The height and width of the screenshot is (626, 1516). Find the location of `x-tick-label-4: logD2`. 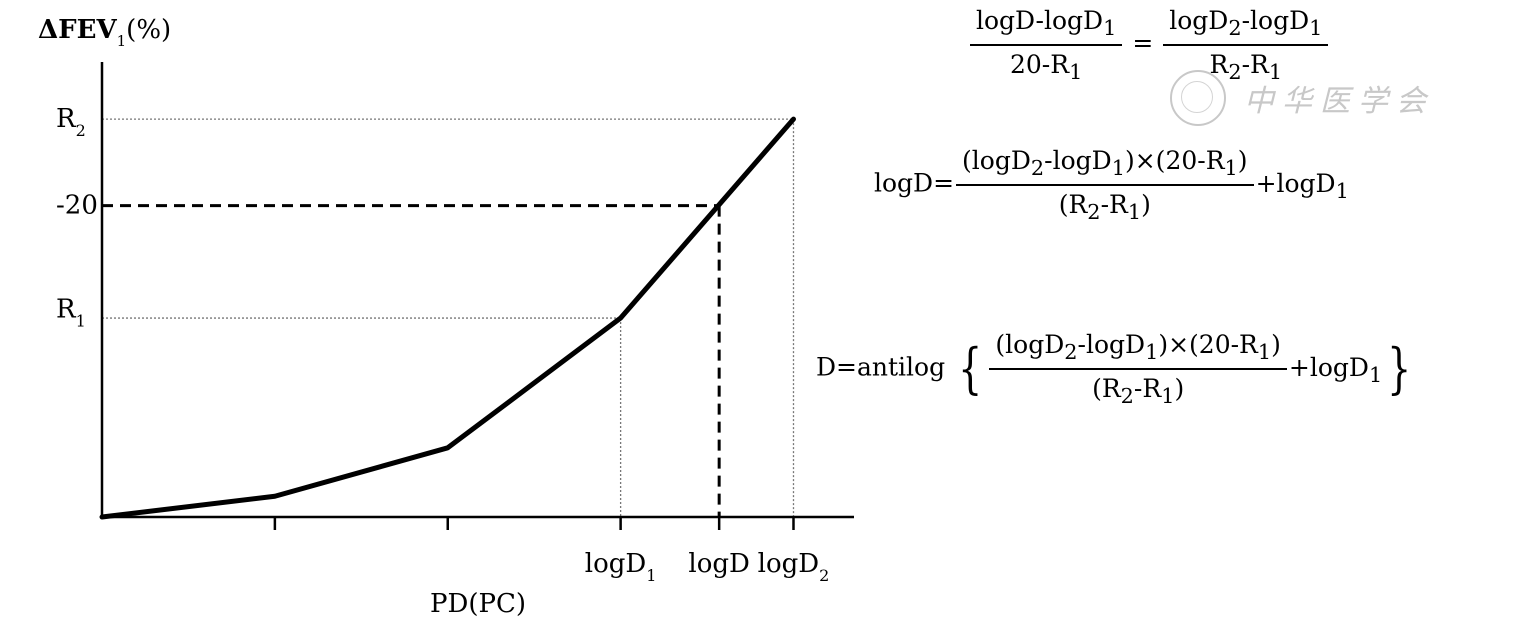

x-tick-label-4: logD2 is located at coordinates (794, 567).